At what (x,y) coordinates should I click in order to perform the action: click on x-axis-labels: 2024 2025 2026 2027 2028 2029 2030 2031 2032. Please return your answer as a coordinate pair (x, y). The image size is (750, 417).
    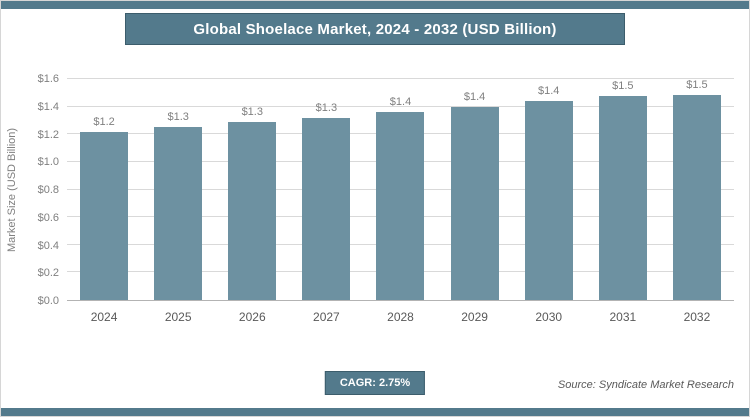
    Looking at the image, I should click on (408, 317).